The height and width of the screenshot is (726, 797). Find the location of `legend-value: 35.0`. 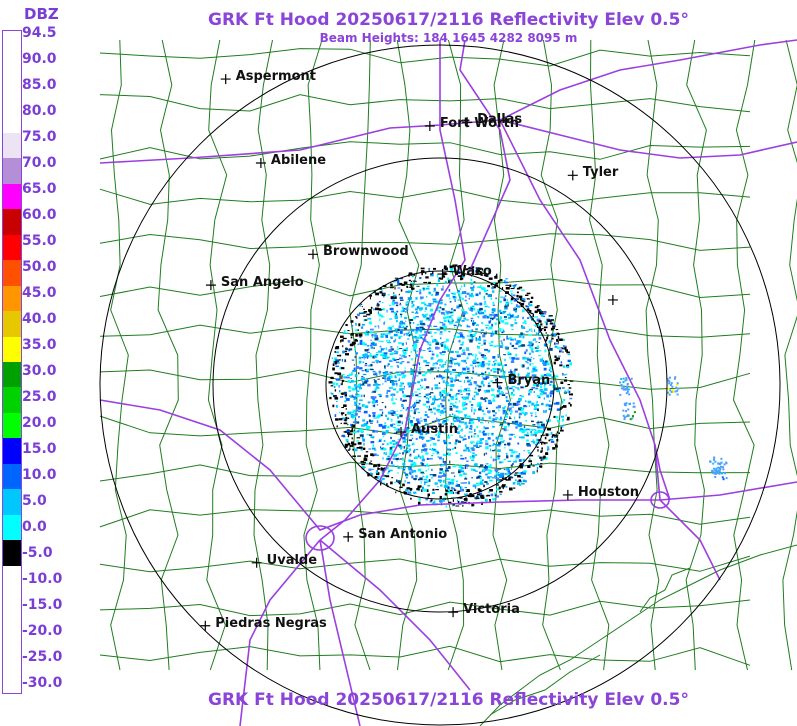

legend-value: 35.0 is located at coordinates (39, 345).